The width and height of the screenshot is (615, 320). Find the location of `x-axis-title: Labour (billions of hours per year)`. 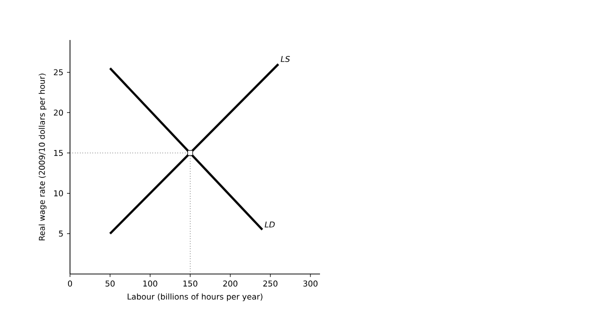

x-axis-title: Labour (billions of hours per year) is located at coordinates (195, 297).